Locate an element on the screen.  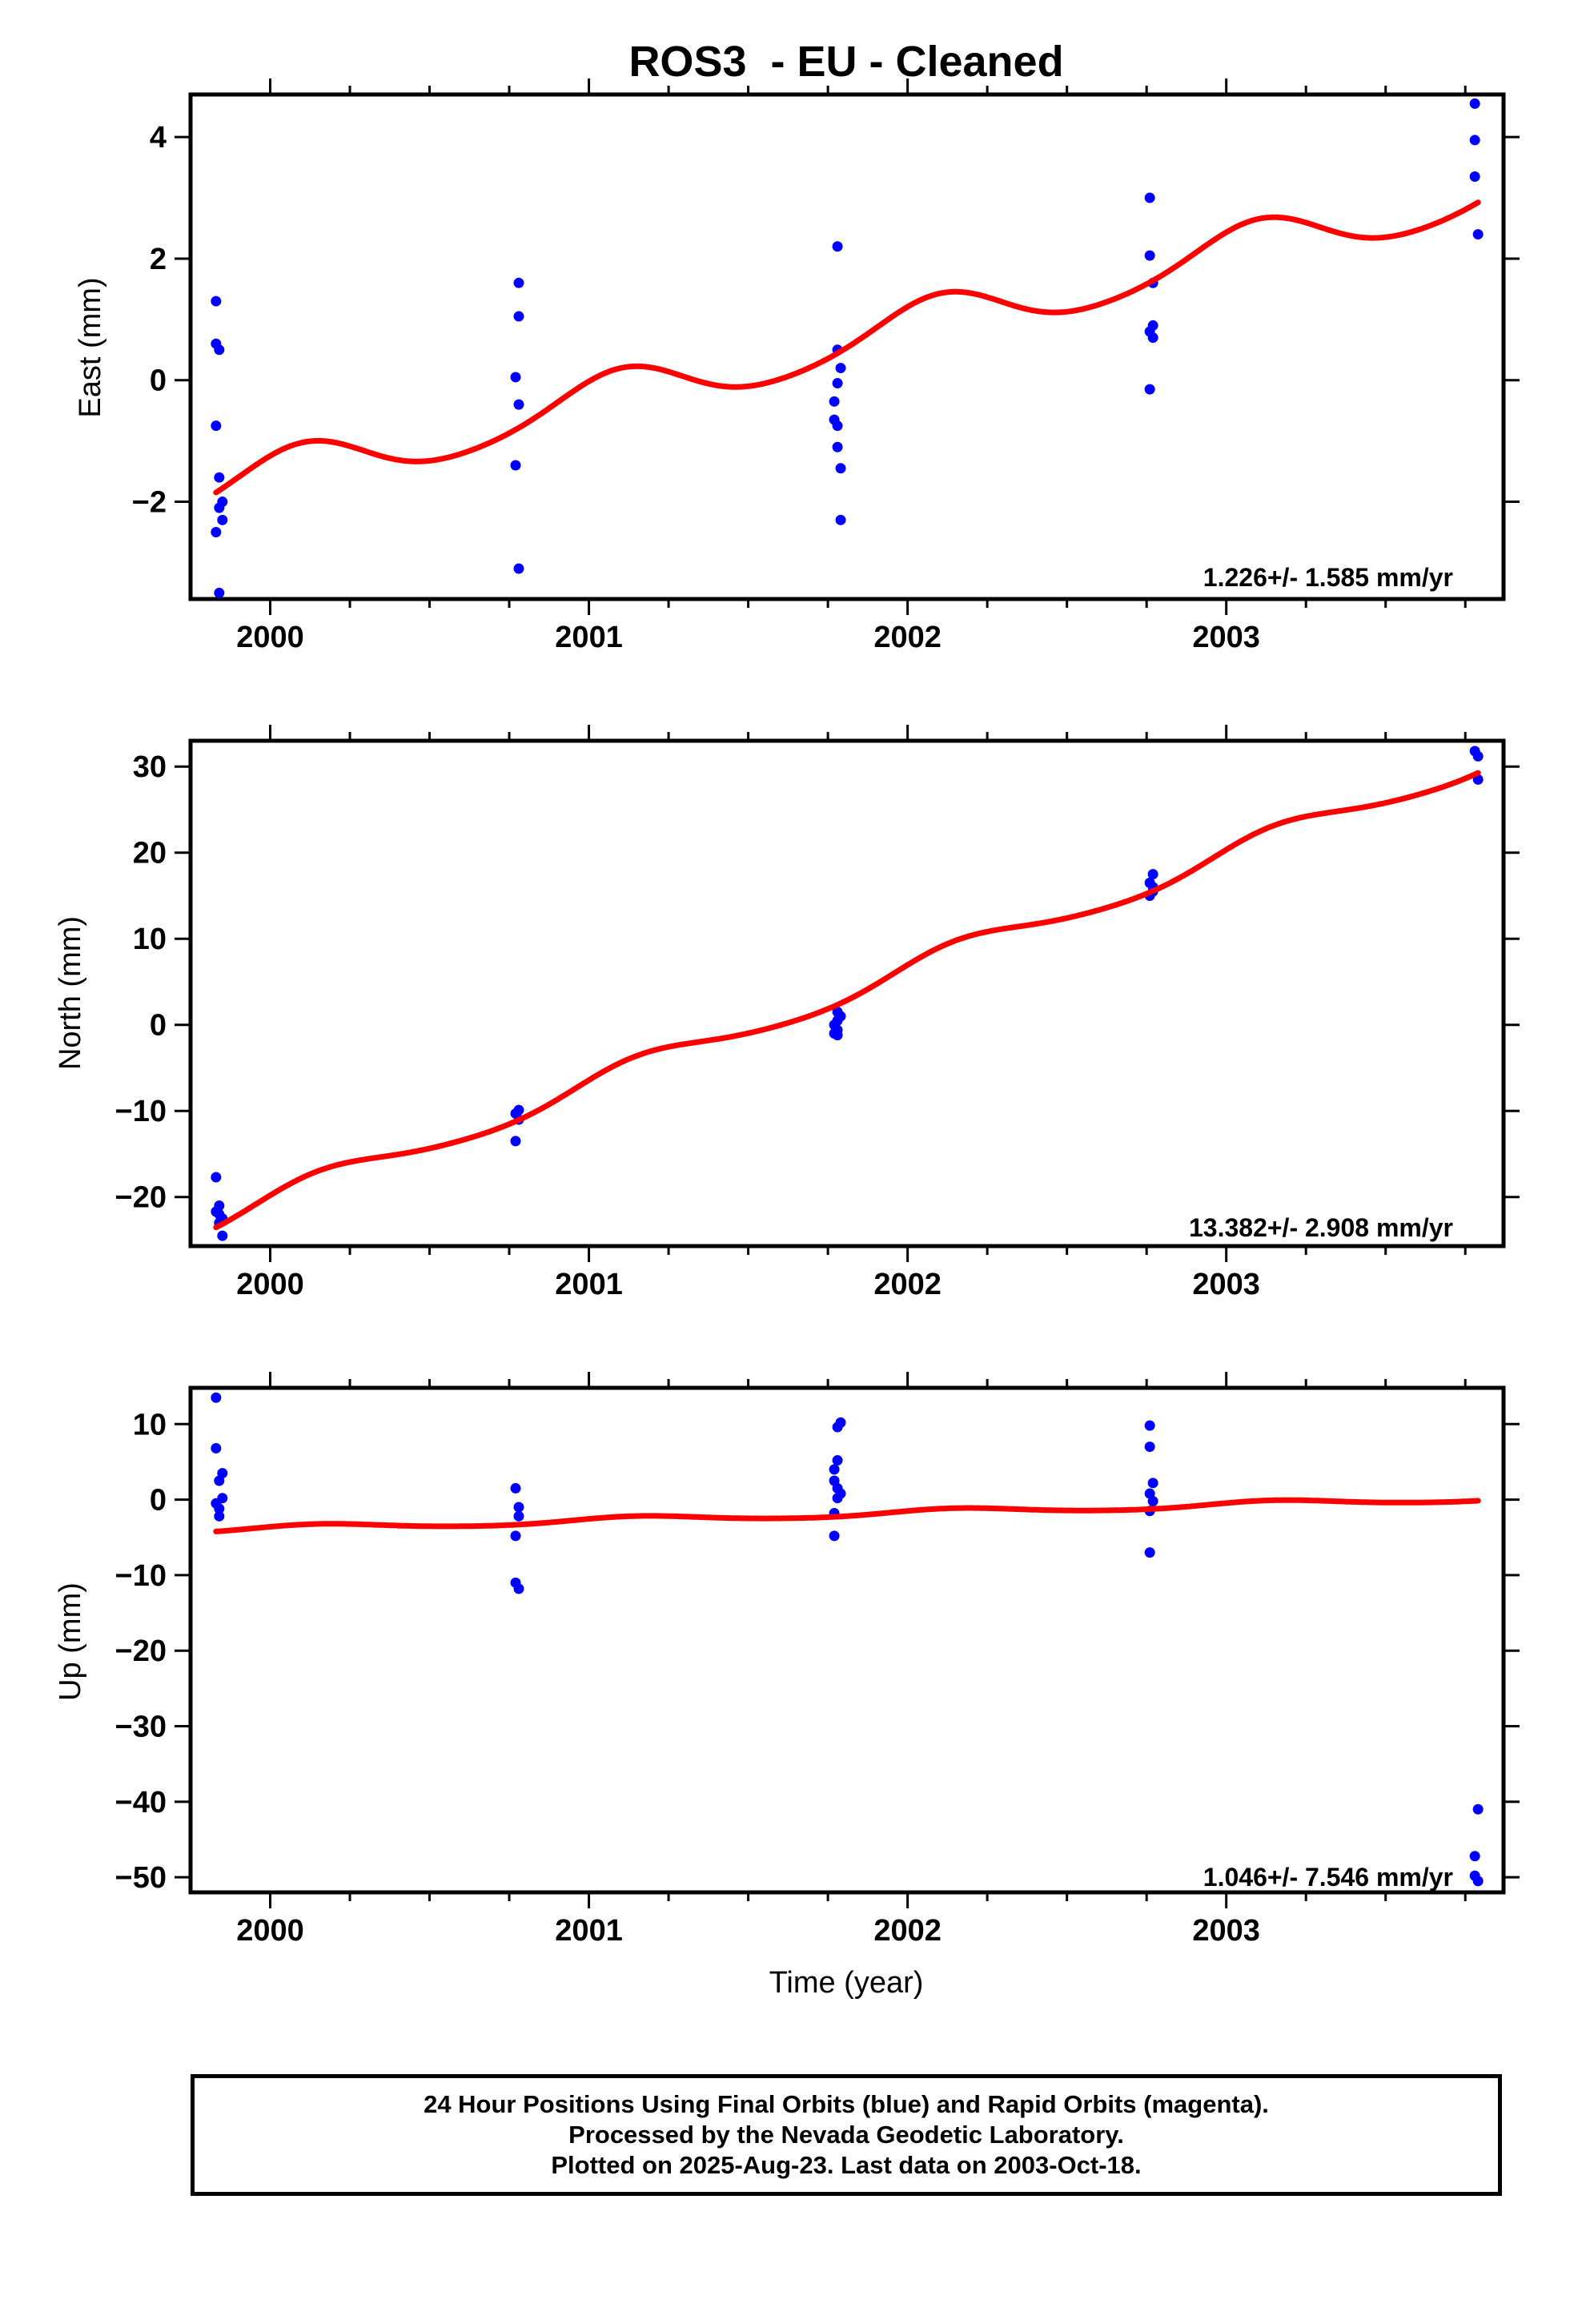
east-x-tick-label: 2000 is located at coordinates (270, 637).